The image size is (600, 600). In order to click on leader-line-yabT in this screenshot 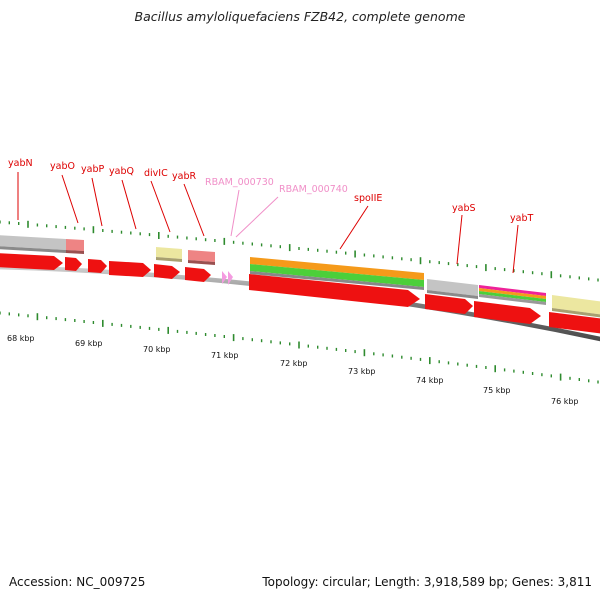, I will do `click(515, 249)`.